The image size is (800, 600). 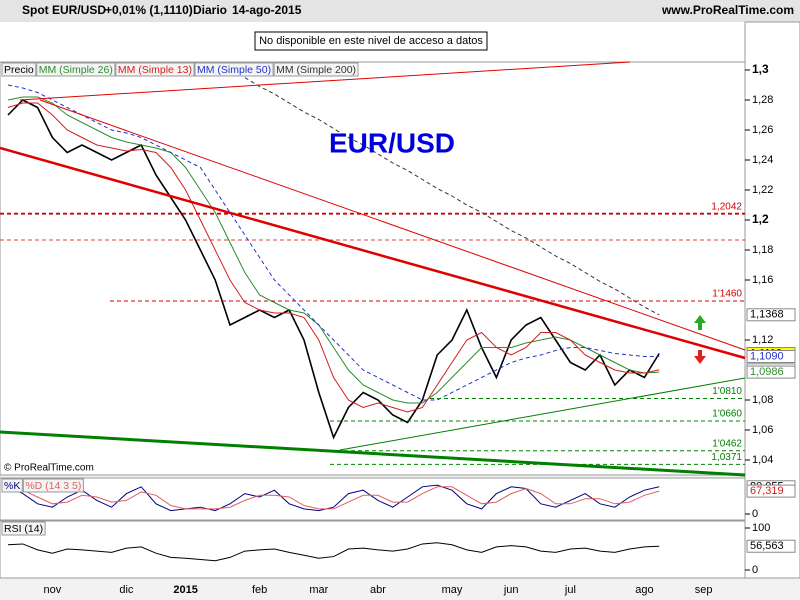 What do you see at coordinates (644, 590) in the screenshot?
I see `x-tick-label: ago` at bounding box center [644, 590].